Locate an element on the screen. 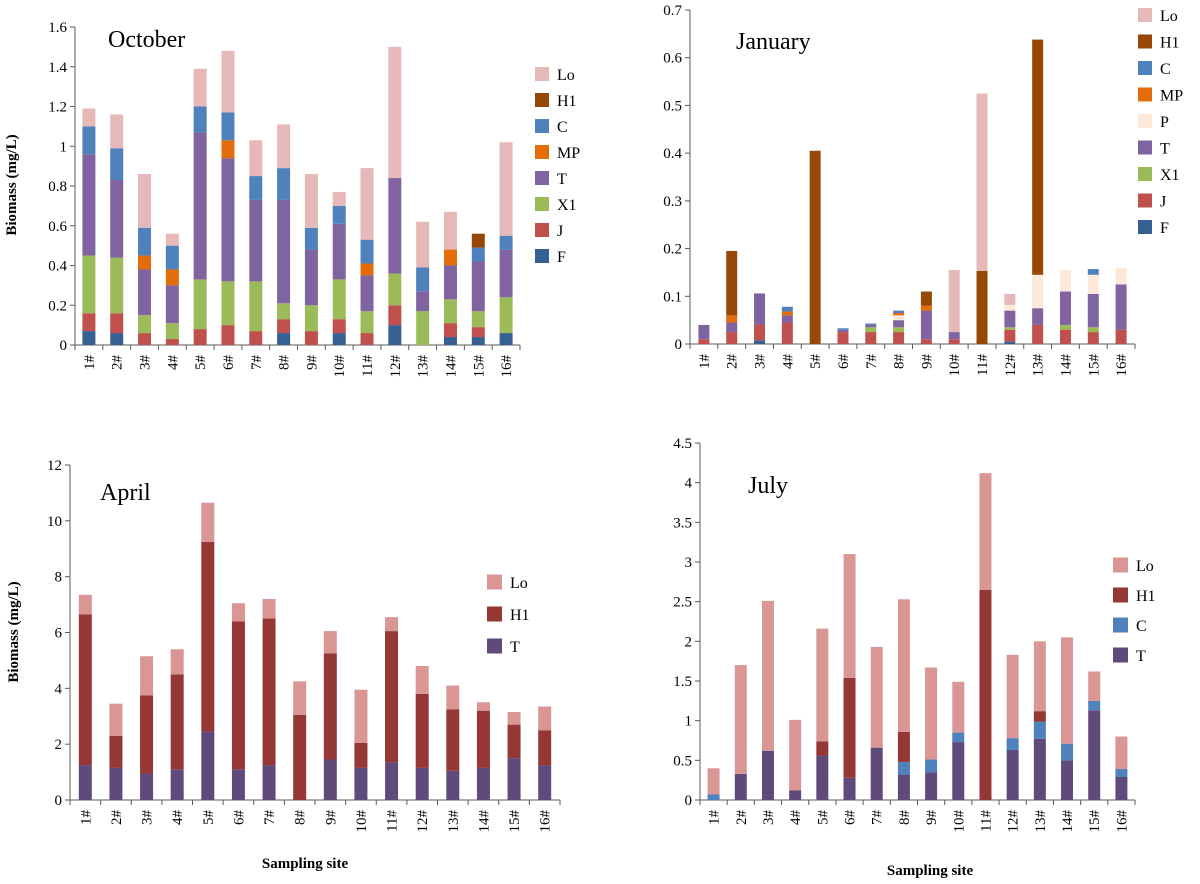  january-bar-J-9# is located at coordinates (926, 341).